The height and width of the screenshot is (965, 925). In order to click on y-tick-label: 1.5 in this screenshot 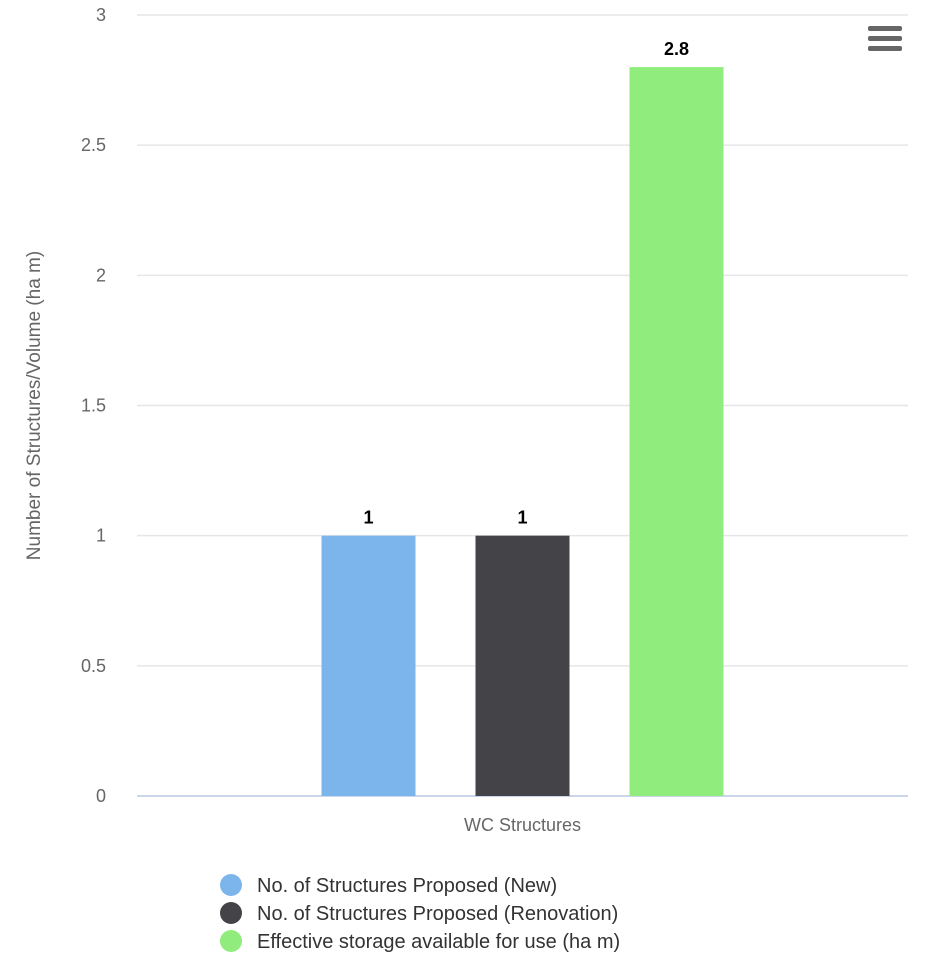, I will do `click(93, 406)`.